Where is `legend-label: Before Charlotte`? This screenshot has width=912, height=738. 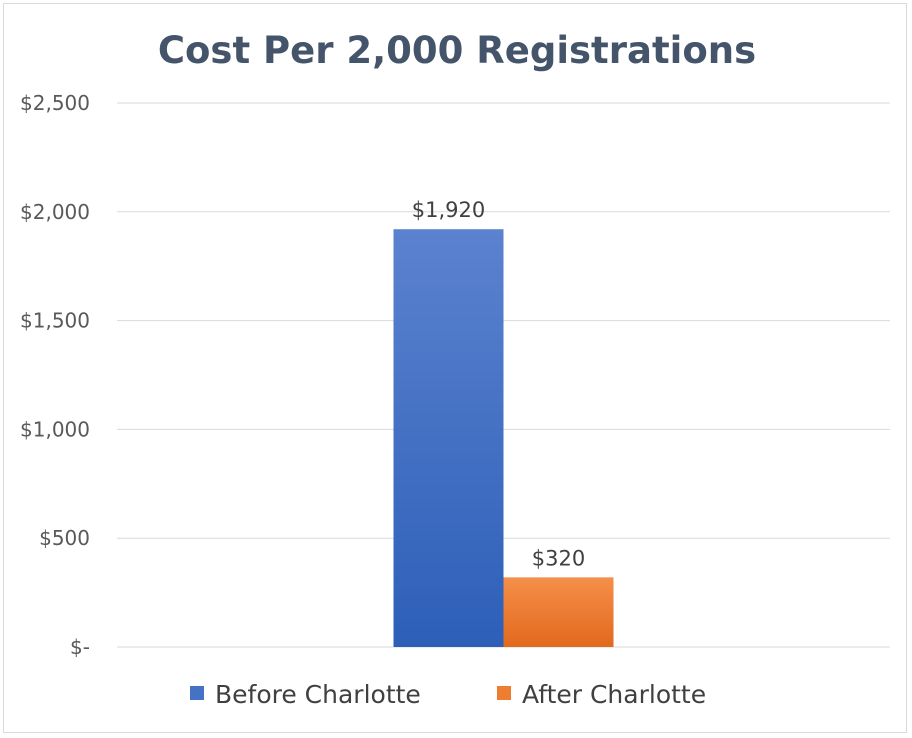
legend-label: Before Charlotte is located at coordinates (318, 694).